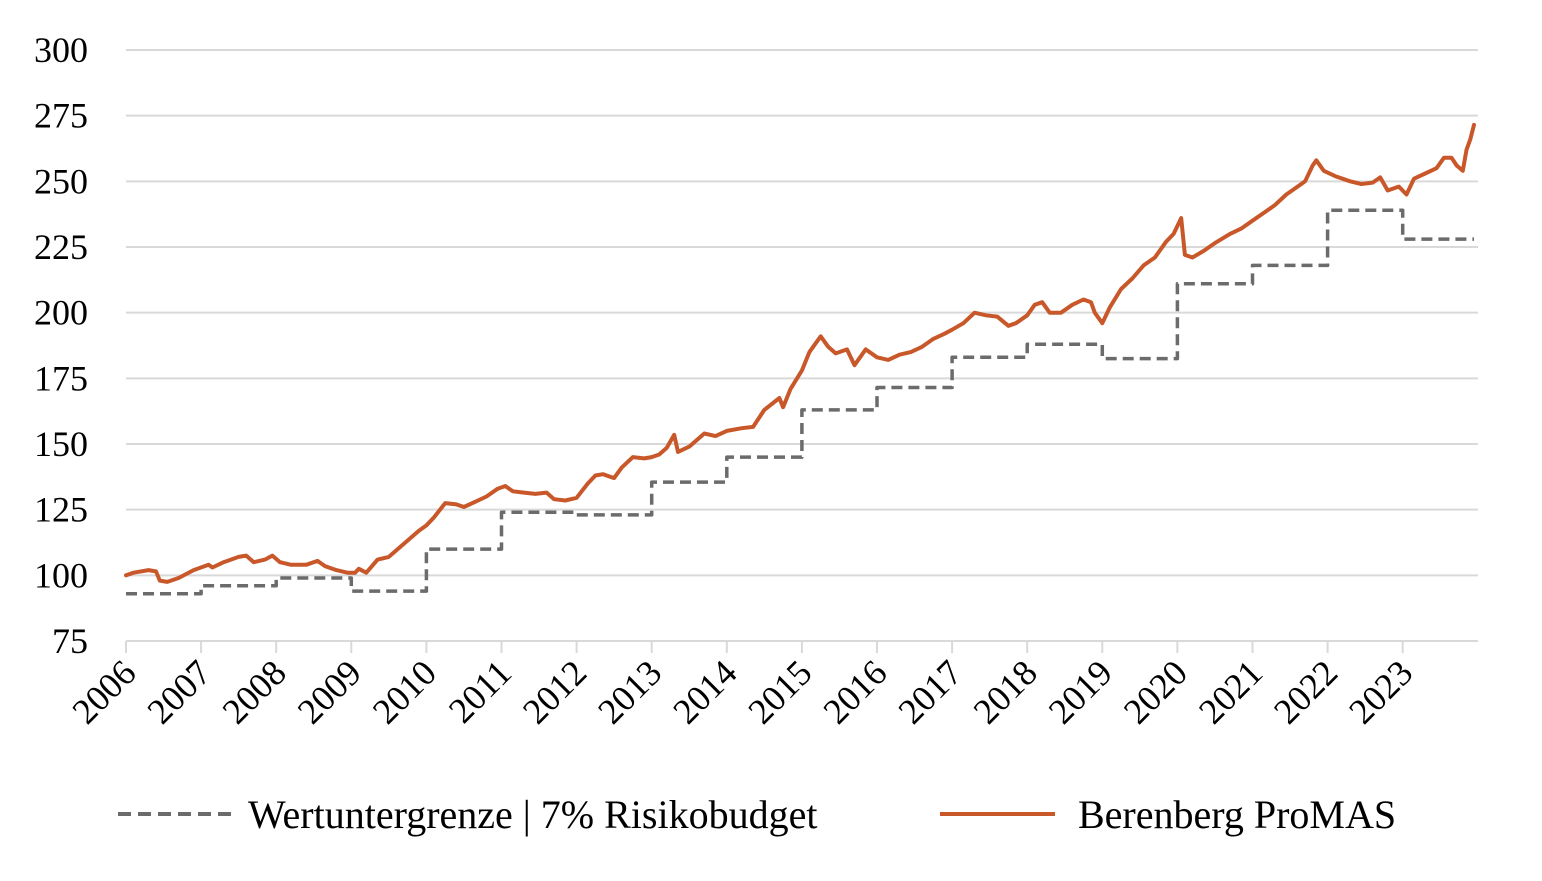 The image size is (1542, 881). Describe the element at coordinates (779, 691) in the screenshot. I see `x-tick-label-2015: 2015` at that location.